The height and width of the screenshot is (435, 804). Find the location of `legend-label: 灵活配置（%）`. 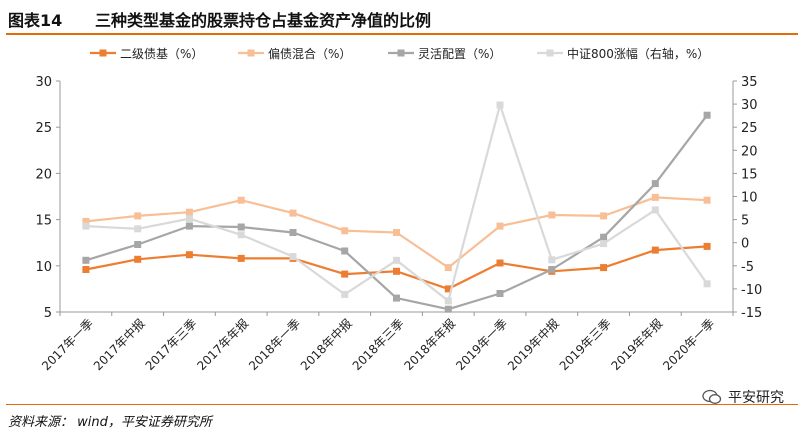

legend-label: 灵活配置（%） is located at coordinates (459, 54).